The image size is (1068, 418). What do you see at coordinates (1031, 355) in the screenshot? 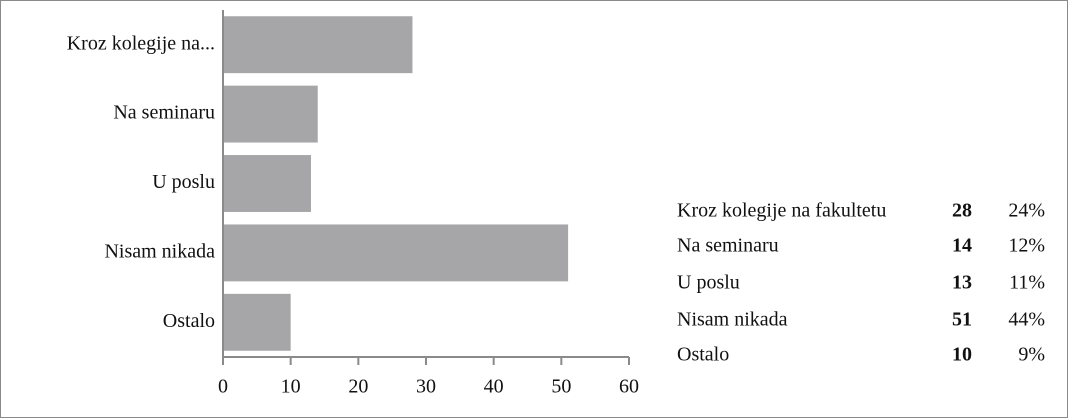
I see `table-share: 9%` at bounding box center [1031, 355].